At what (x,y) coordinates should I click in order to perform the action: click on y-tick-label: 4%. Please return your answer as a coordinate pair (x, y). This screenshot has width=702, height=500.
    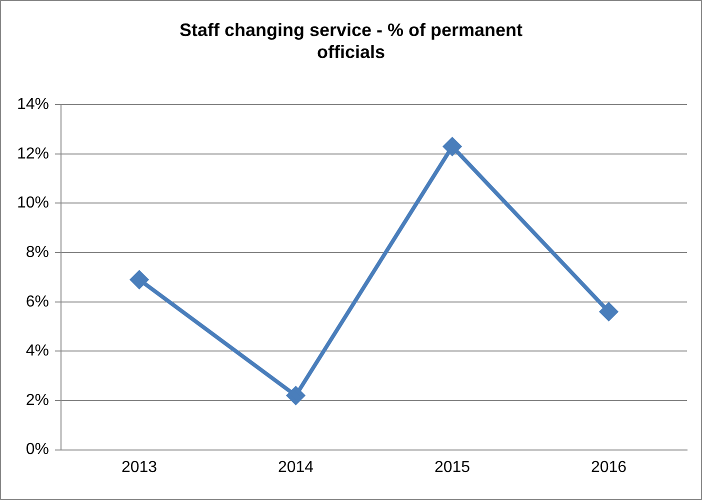
    Looking at the image, I should click on (38, 351).